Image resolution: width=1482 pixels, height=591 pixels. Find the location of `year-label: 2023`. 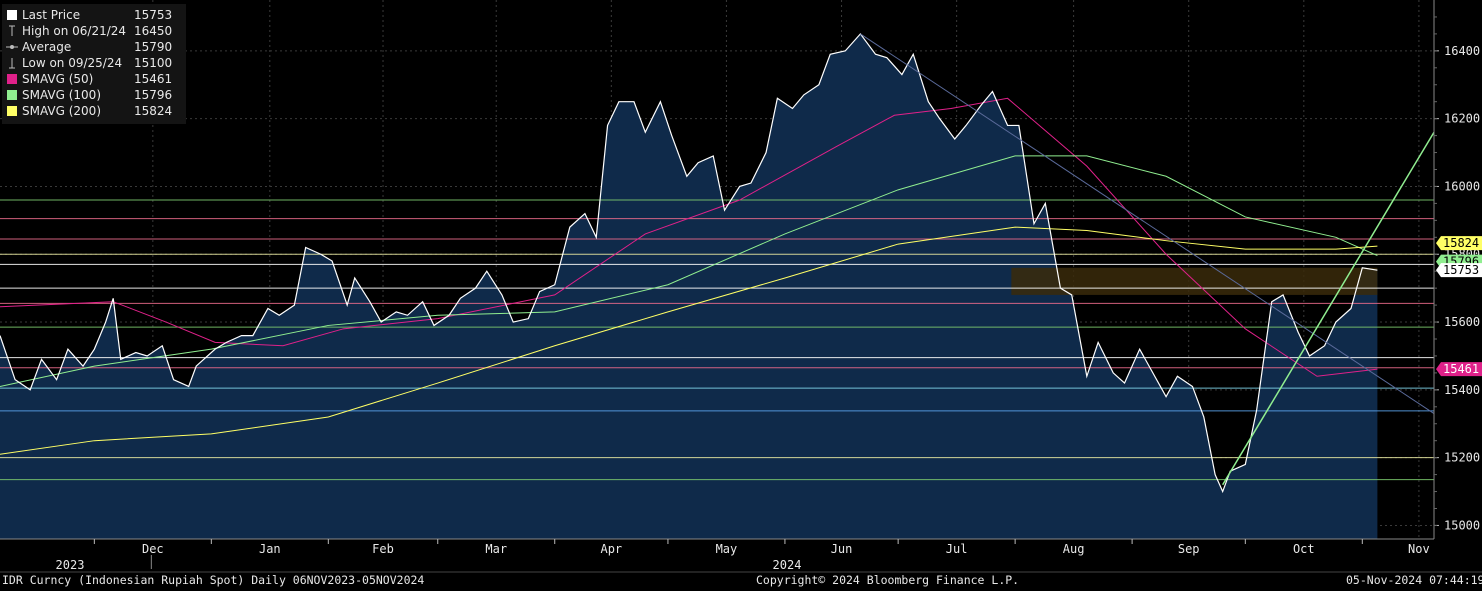

year-label: 2023 is located at coordinates (70, 565).